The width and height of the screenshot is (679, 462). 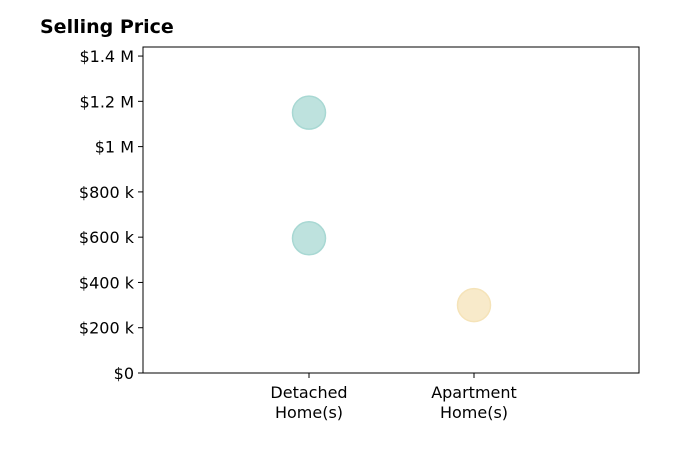 I want to click on data-points, so click(x=391, y=209).